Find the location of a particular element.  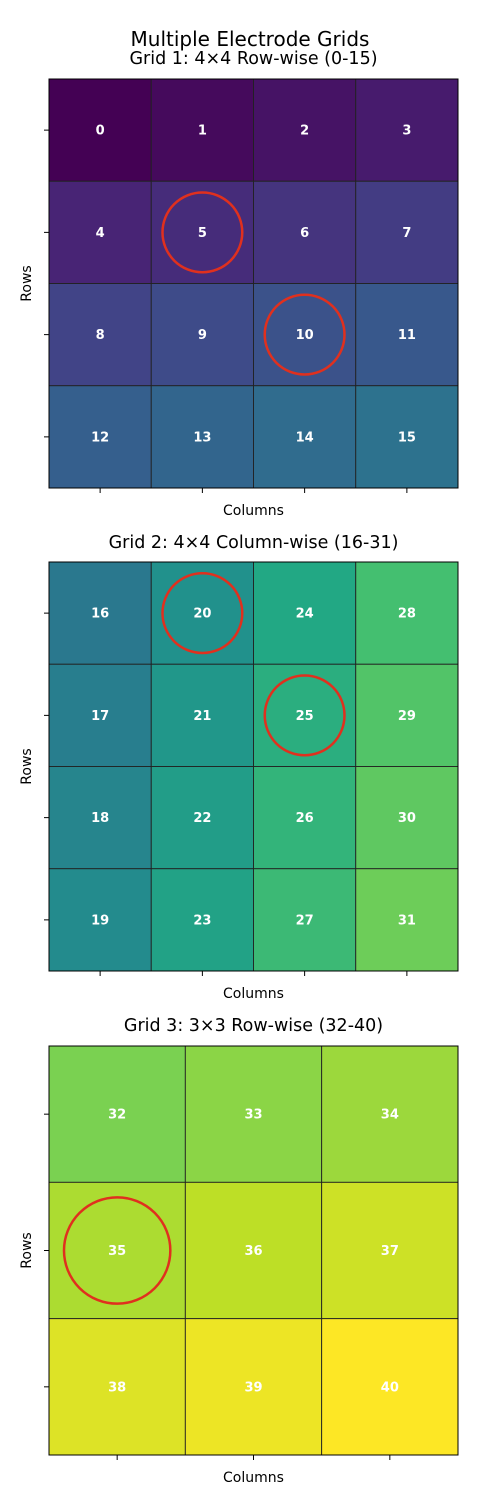

grid-1-xlabel: Columns is located at coordinates (253, 511).